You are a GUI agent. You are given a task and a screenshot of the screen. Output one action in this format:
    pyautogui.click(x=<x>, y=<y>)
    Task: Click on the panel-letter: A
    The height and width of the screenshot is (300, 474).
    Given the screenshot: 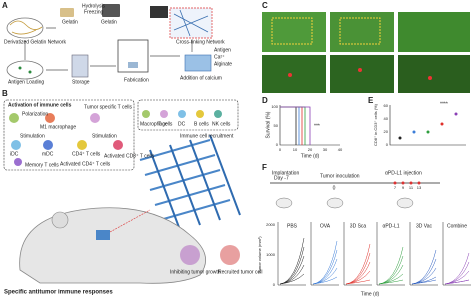 What is the action you would take?
    pyautogui.click(x=5, y=5)
    